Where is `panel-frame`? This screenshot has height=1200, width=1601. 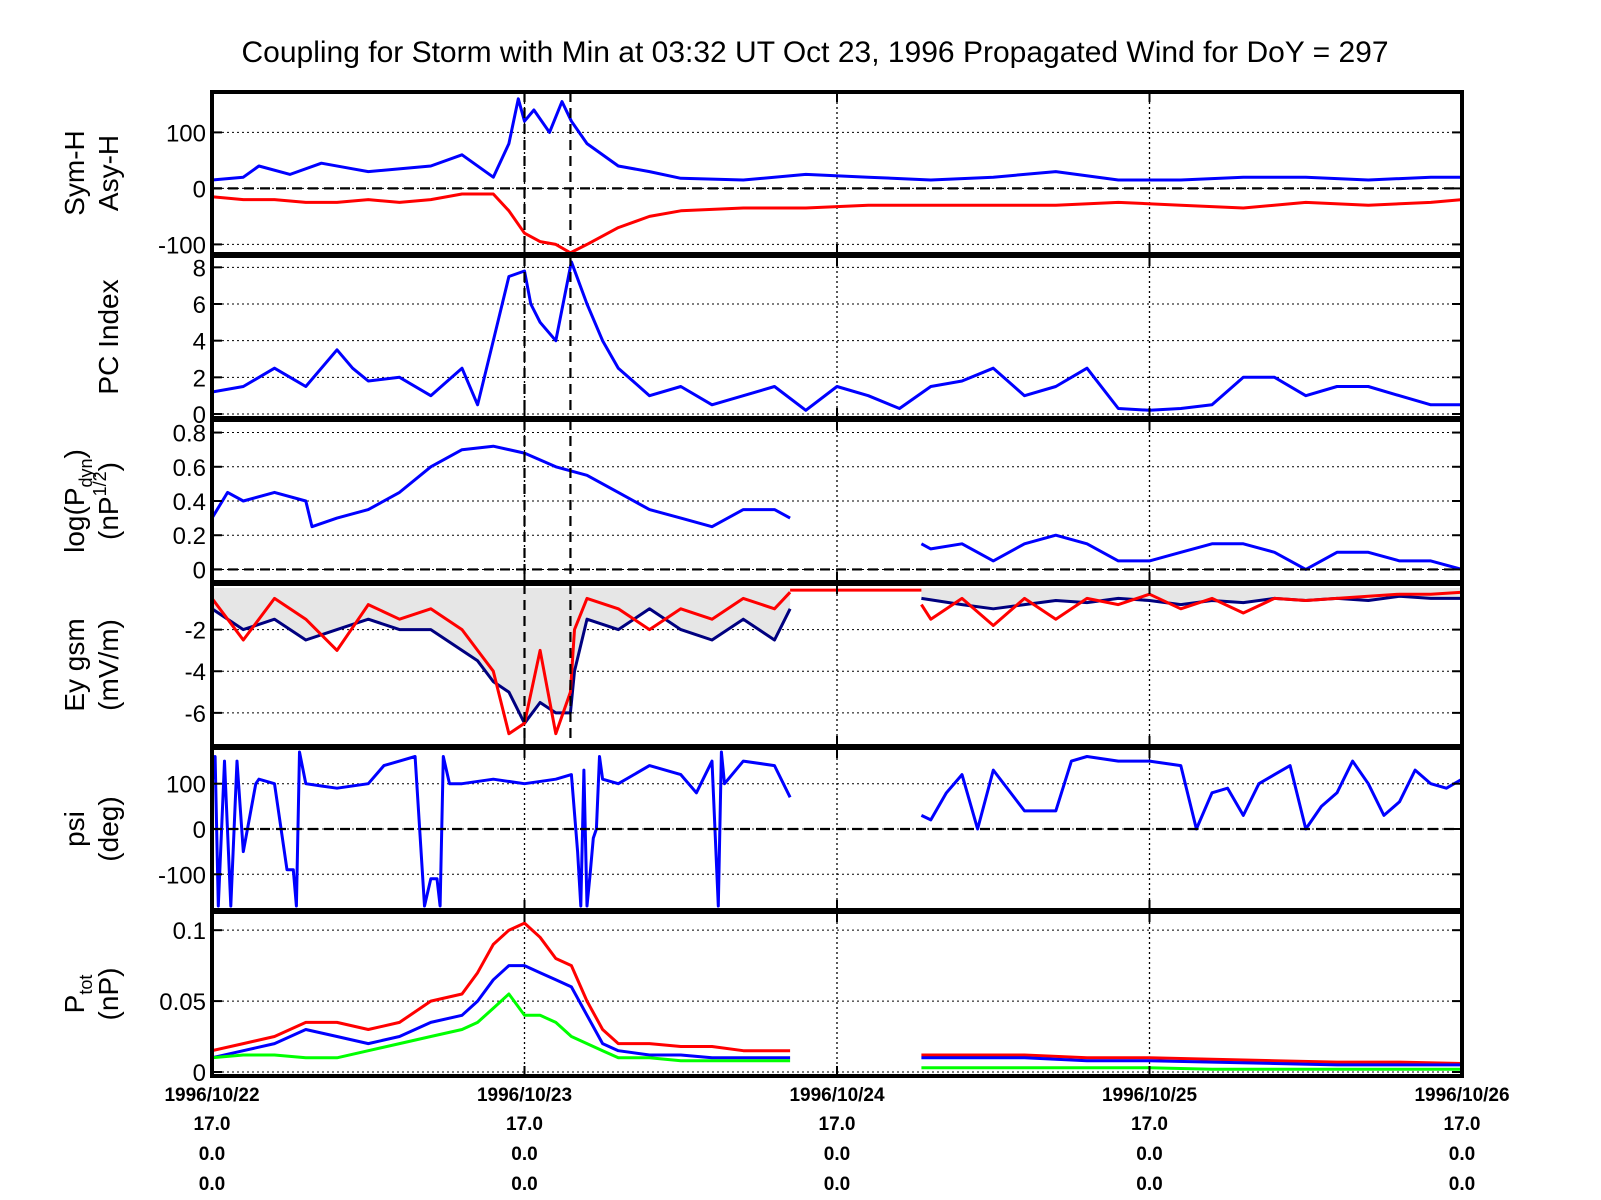
panel-frame is located at coordinates (837, 994).